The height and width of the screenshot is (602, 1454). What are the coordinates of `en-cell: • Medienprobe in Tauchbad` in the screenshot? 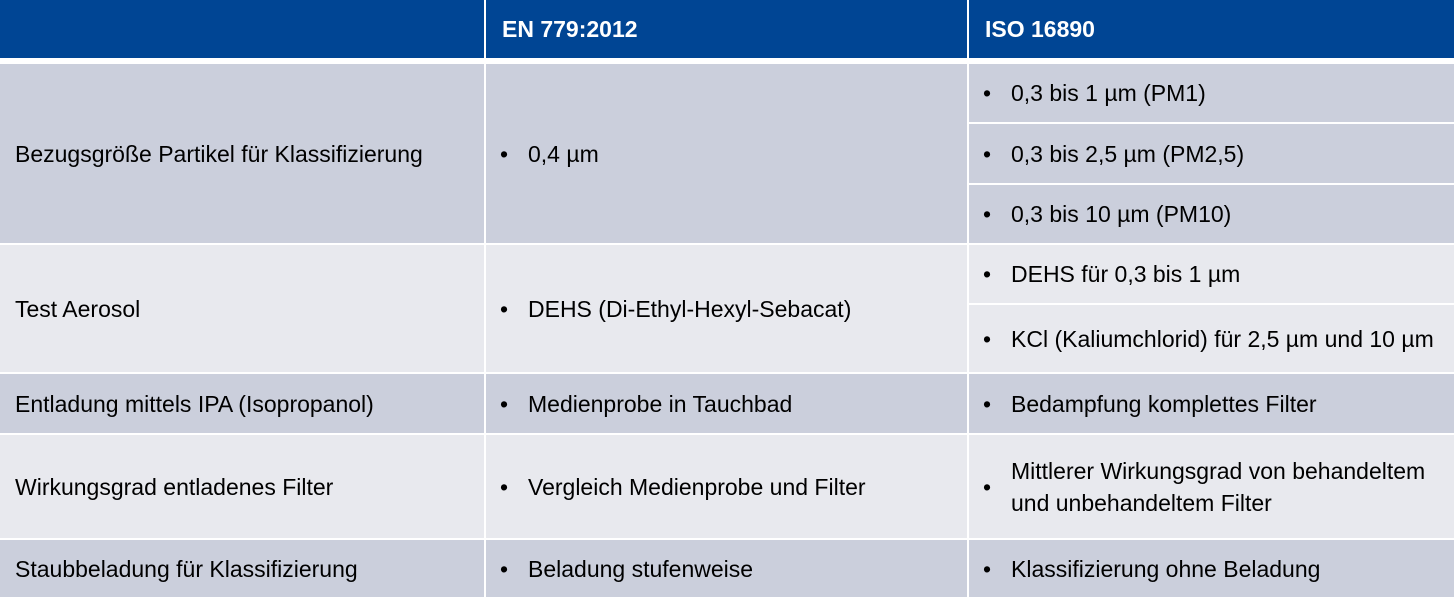 It's located at (726, 403).